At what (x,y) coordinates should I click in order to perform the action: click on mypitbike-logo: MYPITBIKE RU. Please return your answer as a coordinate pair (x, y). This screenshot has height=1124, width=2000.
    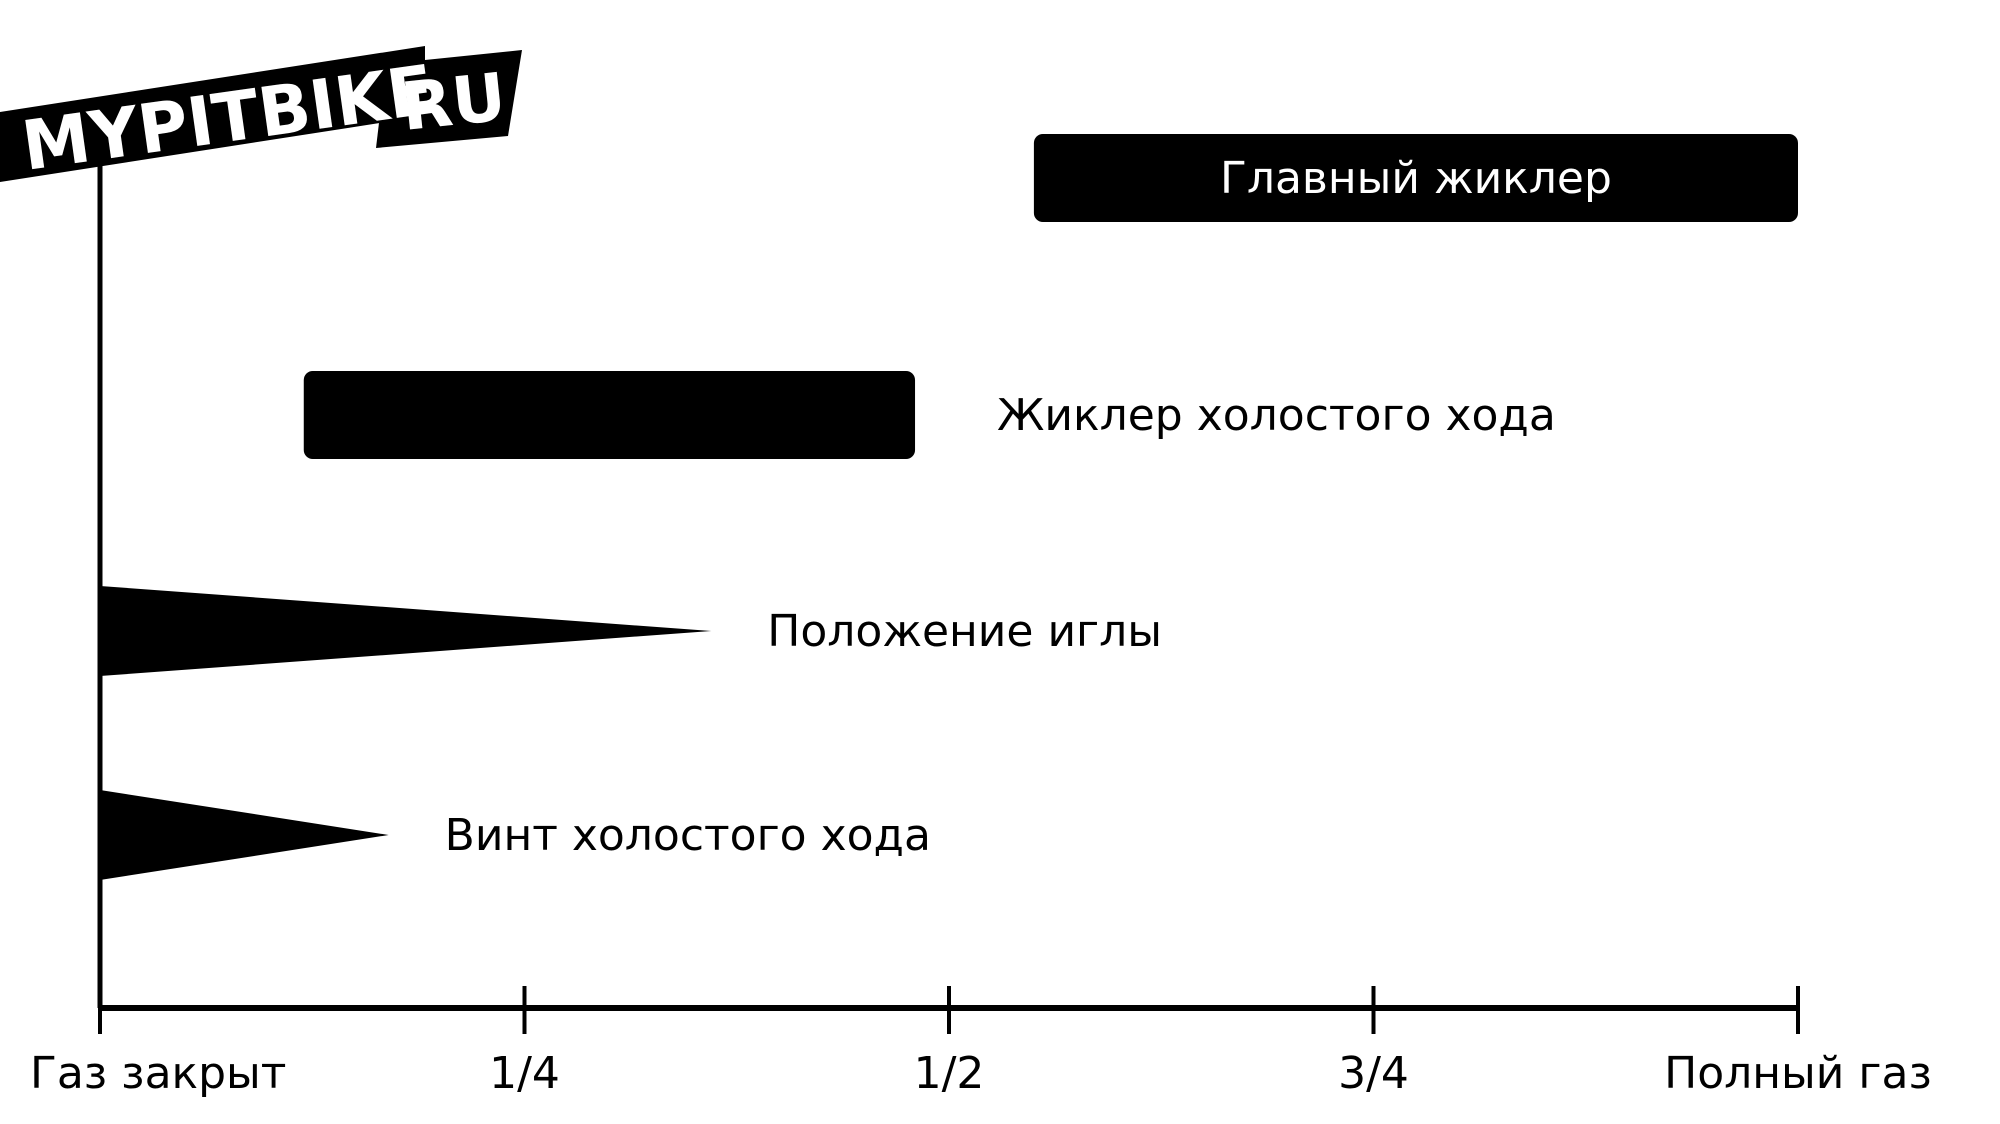
    Looking at the image, I should click on (261, 116).